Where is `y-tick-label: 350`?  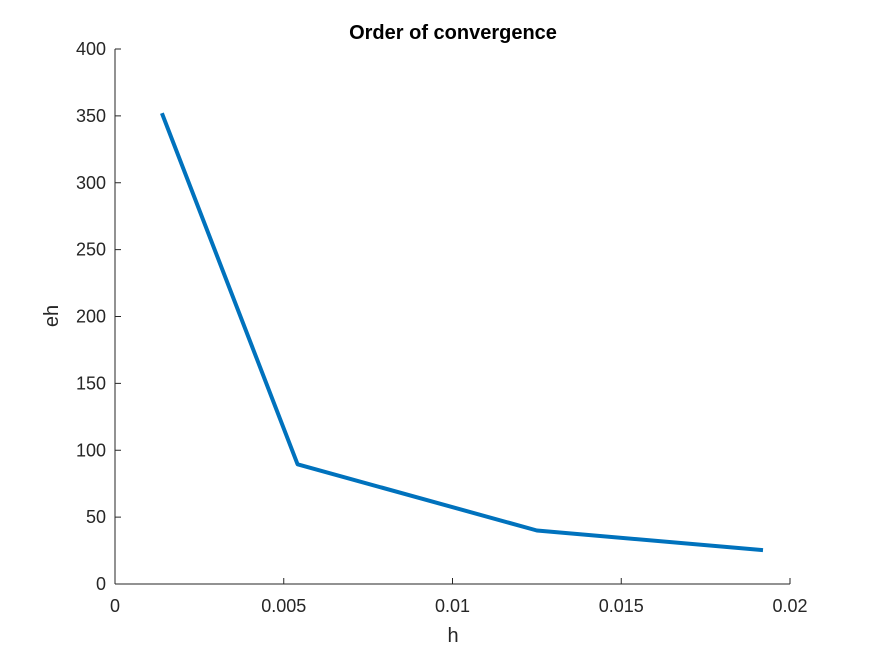 y-tick-label: 350 is located at coordinates (91, 116).